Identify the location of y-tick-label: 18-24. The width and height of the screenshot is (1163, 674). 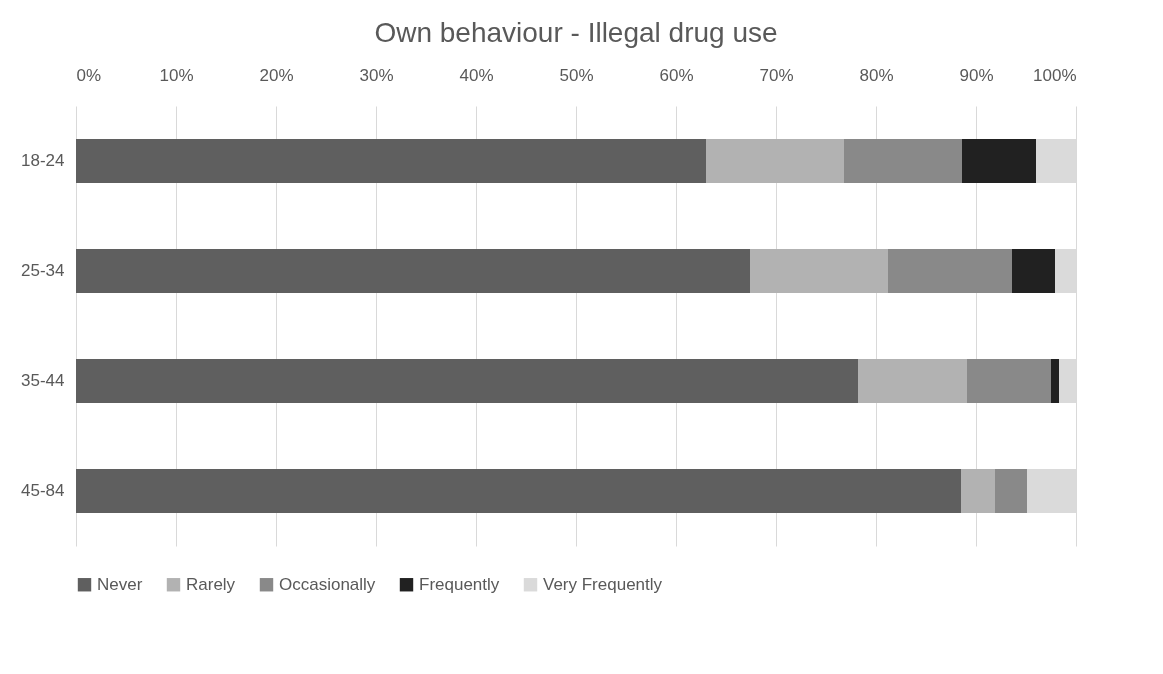
(43, 160).